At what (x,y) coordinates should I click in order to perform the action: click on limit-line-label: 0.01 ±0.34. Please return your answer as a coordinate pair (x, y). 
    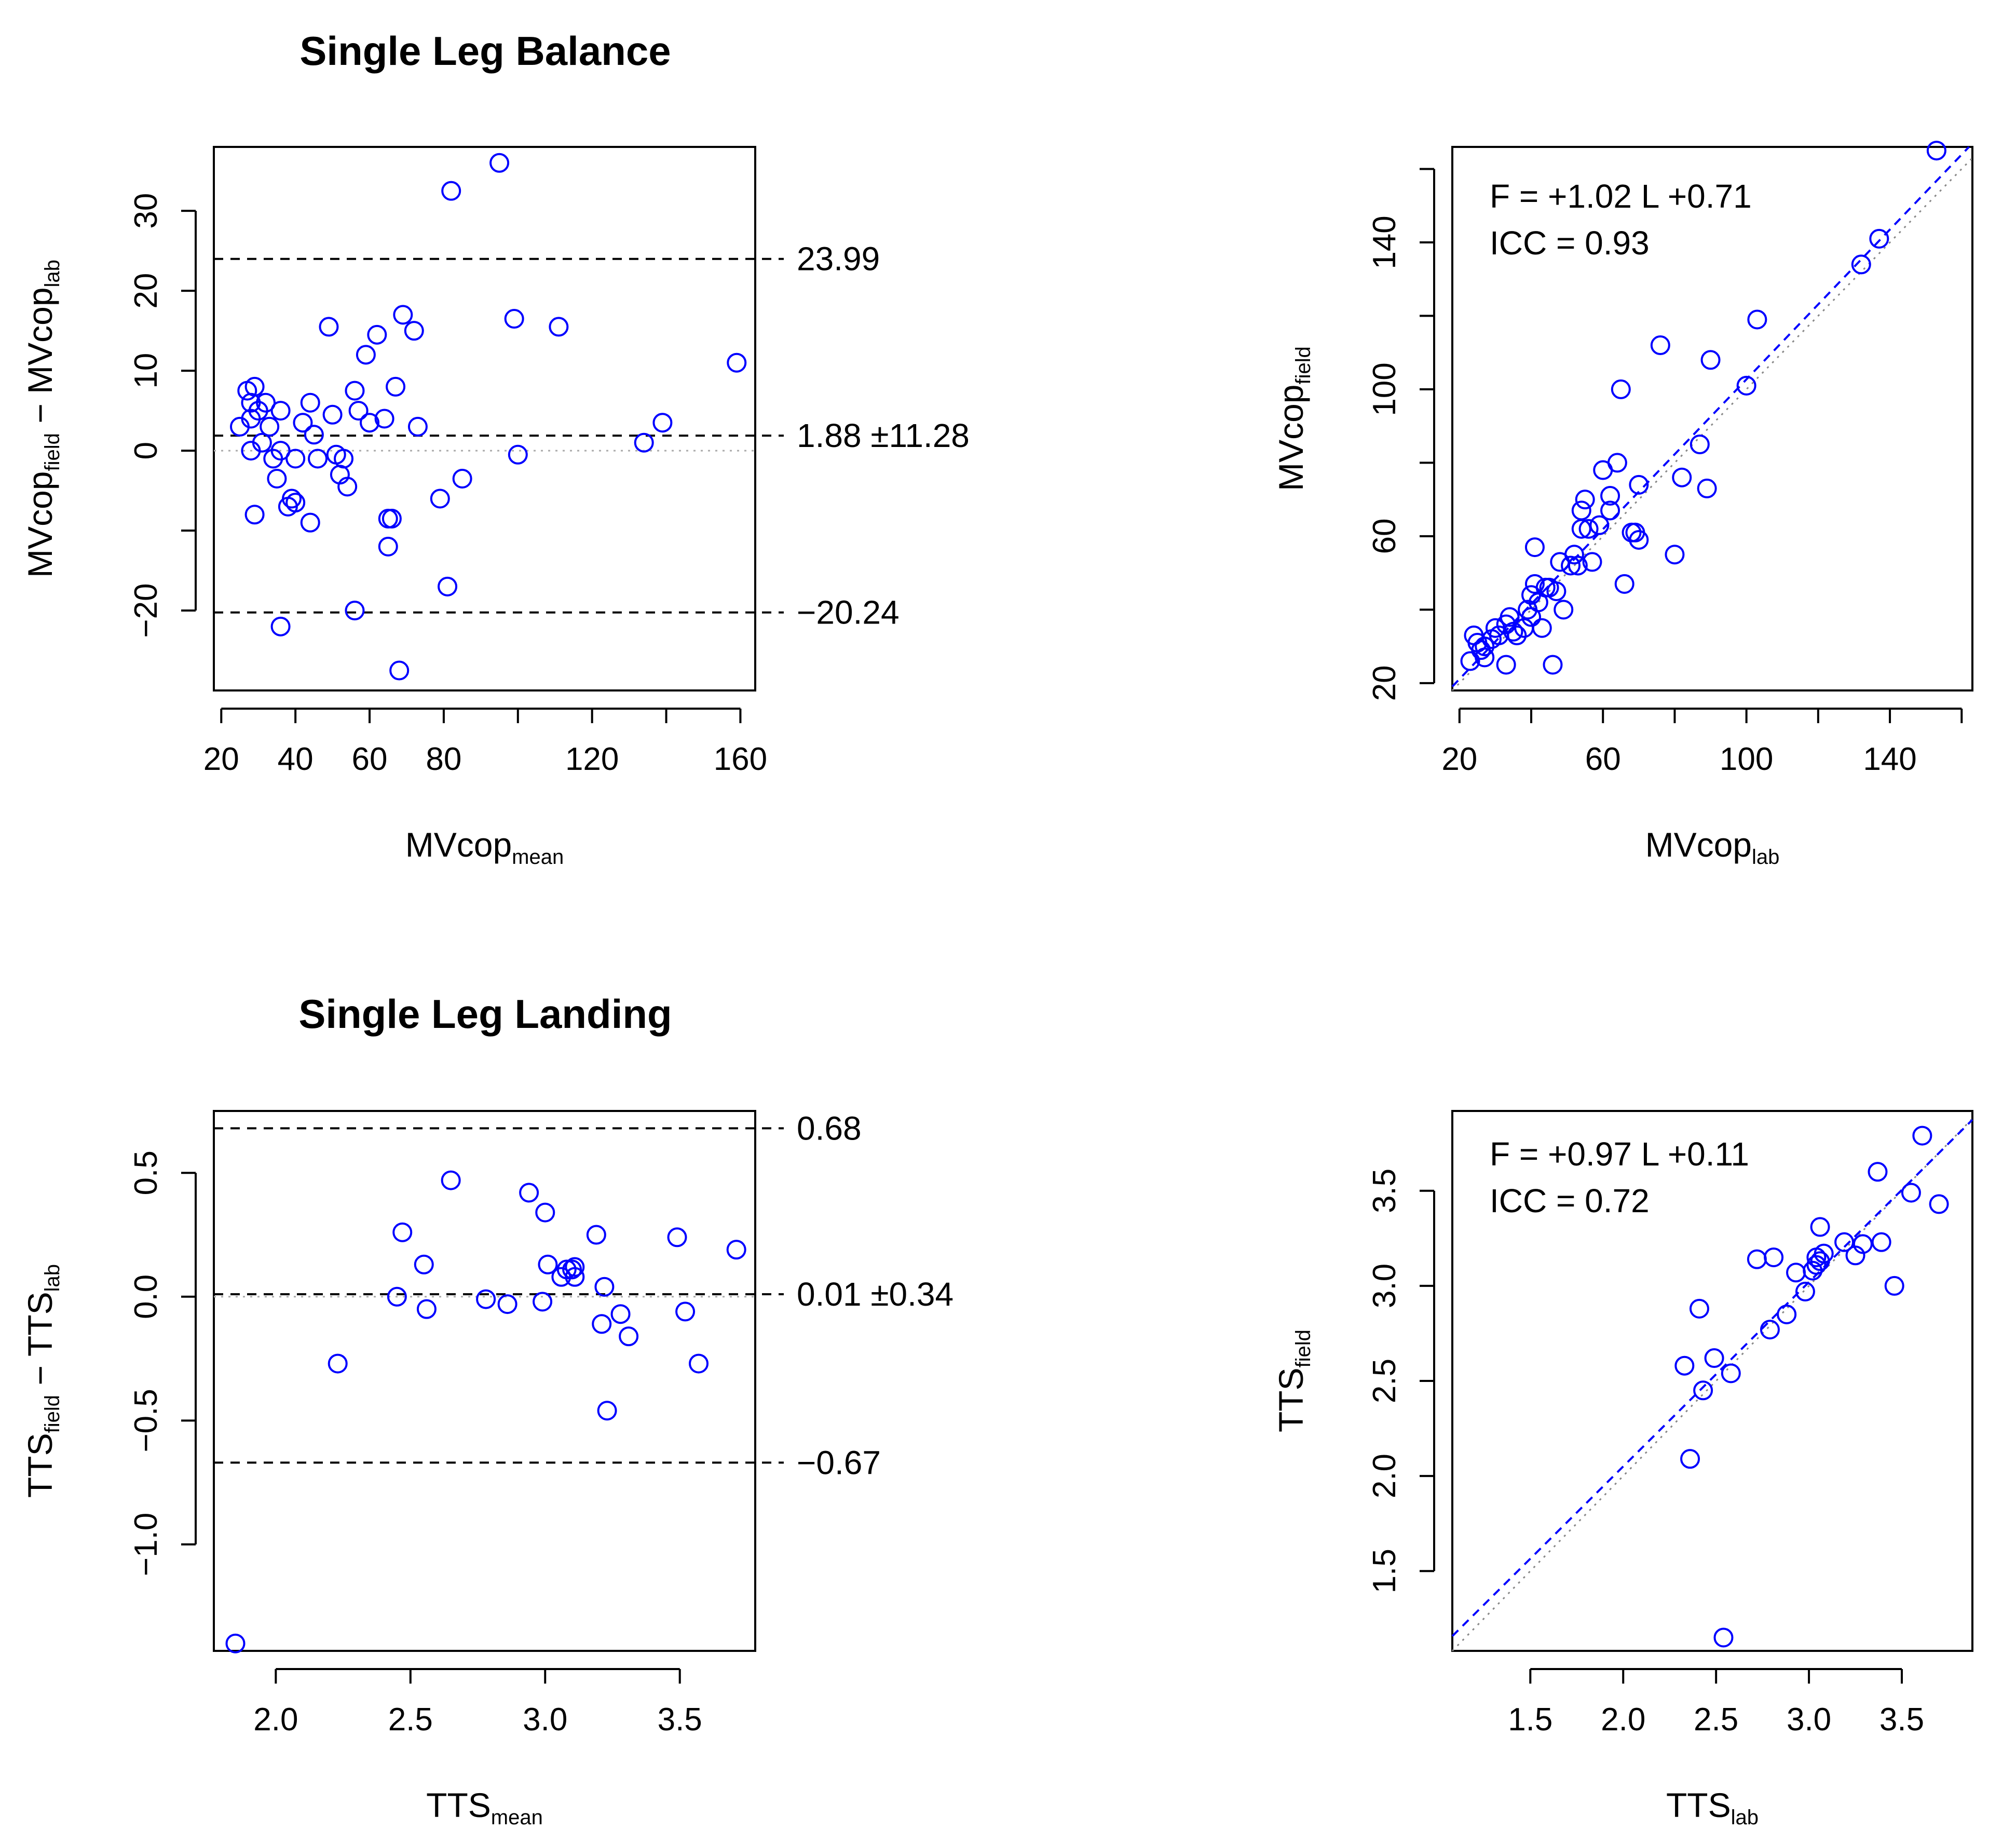
    Looking at the image, I should click on (875, 1294).